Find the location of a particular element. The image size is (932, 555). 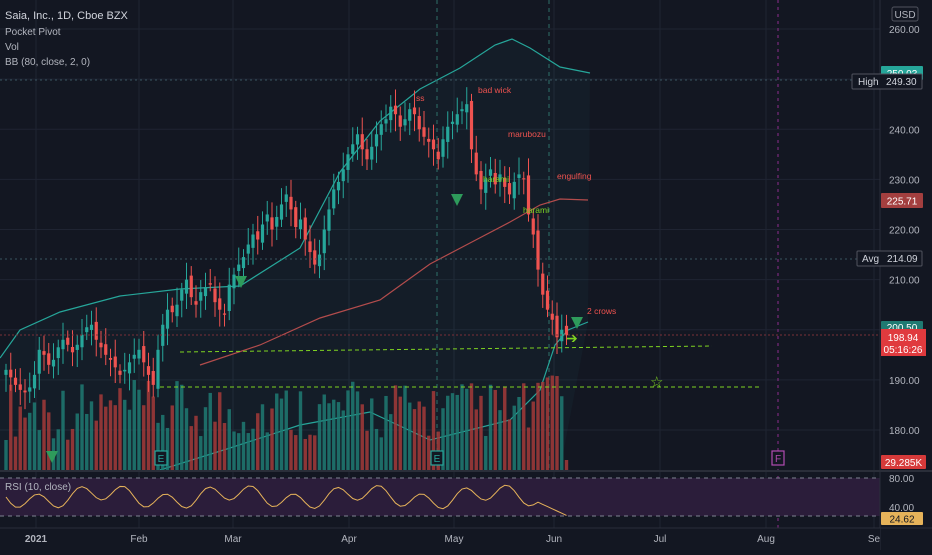

countdown: 05:16:26 is located at coordinates (903, 350).